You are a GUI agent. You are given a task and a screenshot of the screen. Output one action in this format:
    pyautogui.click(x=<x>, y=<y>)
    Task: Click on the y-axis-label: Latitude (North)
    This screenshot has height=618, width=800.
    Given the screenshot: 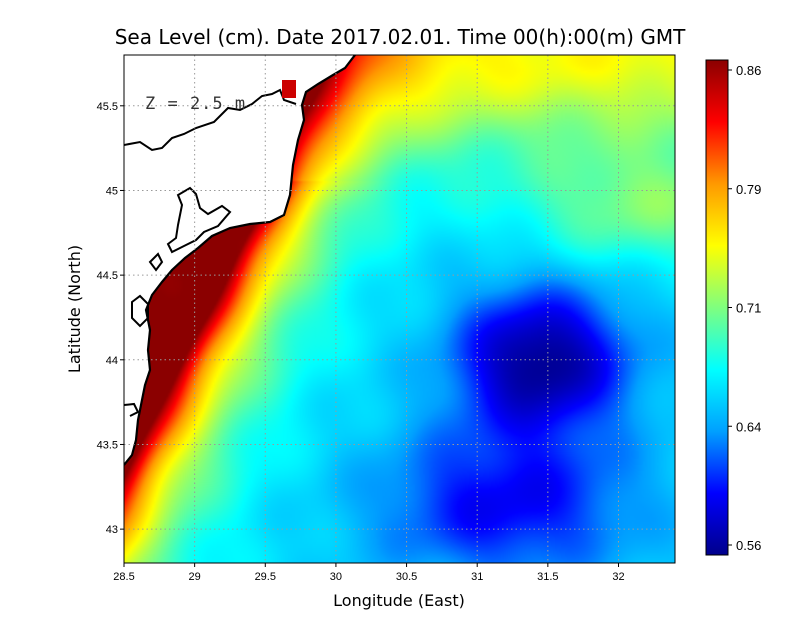 What is the action you would take?
    pyautogui.click(x=74, y=309)
    